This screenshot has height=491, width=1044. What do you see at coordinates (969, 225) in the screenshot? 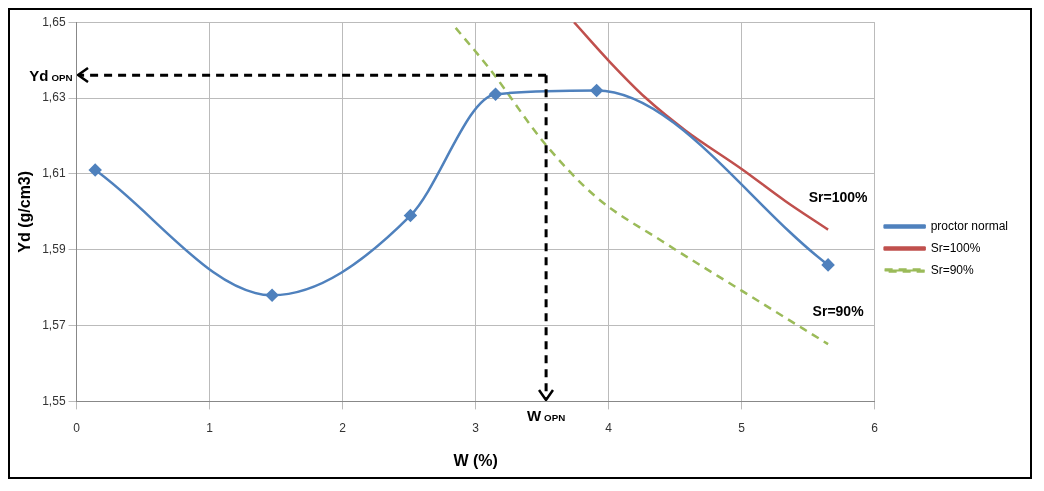
I see `legend-label: proctor normal` at bounding box center [969, 225].